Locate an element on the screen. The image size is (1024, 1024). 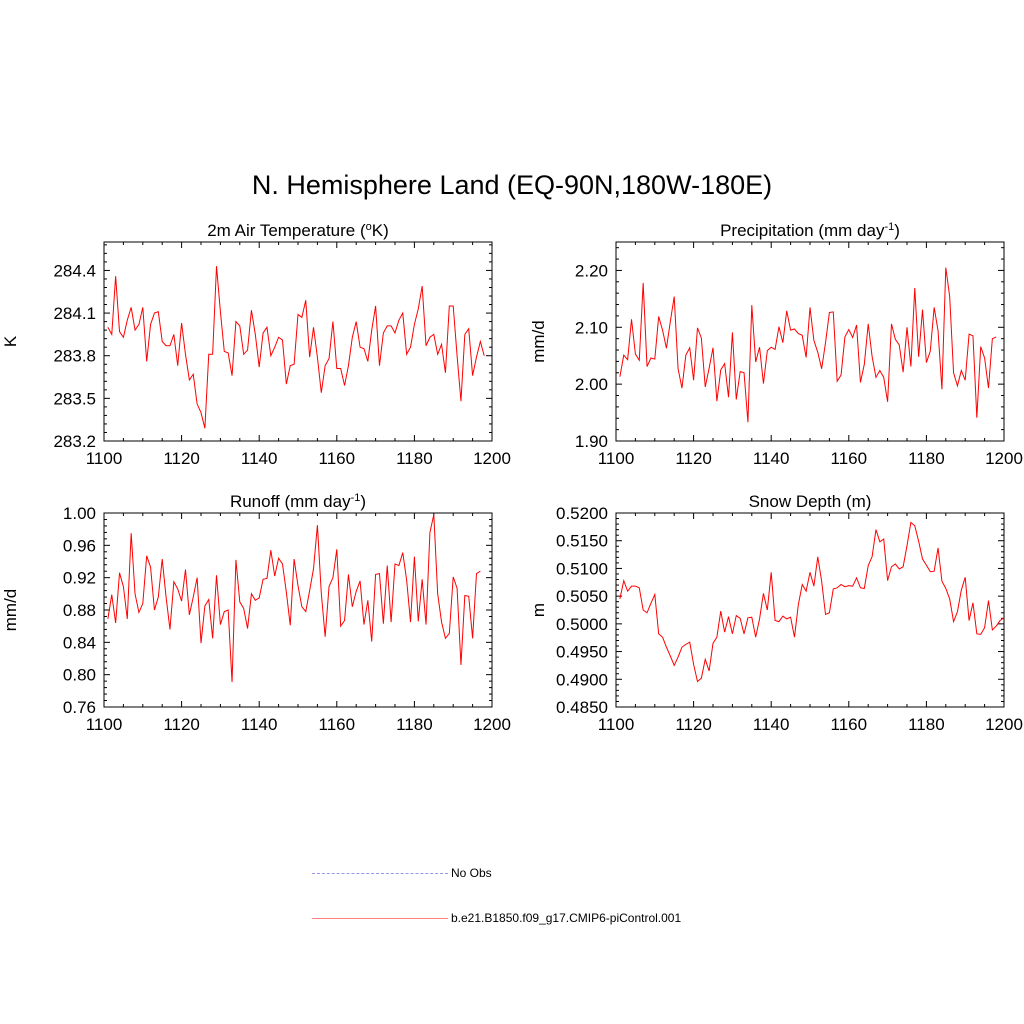
legend-label: No Obs is located at coordinates (471, 873).